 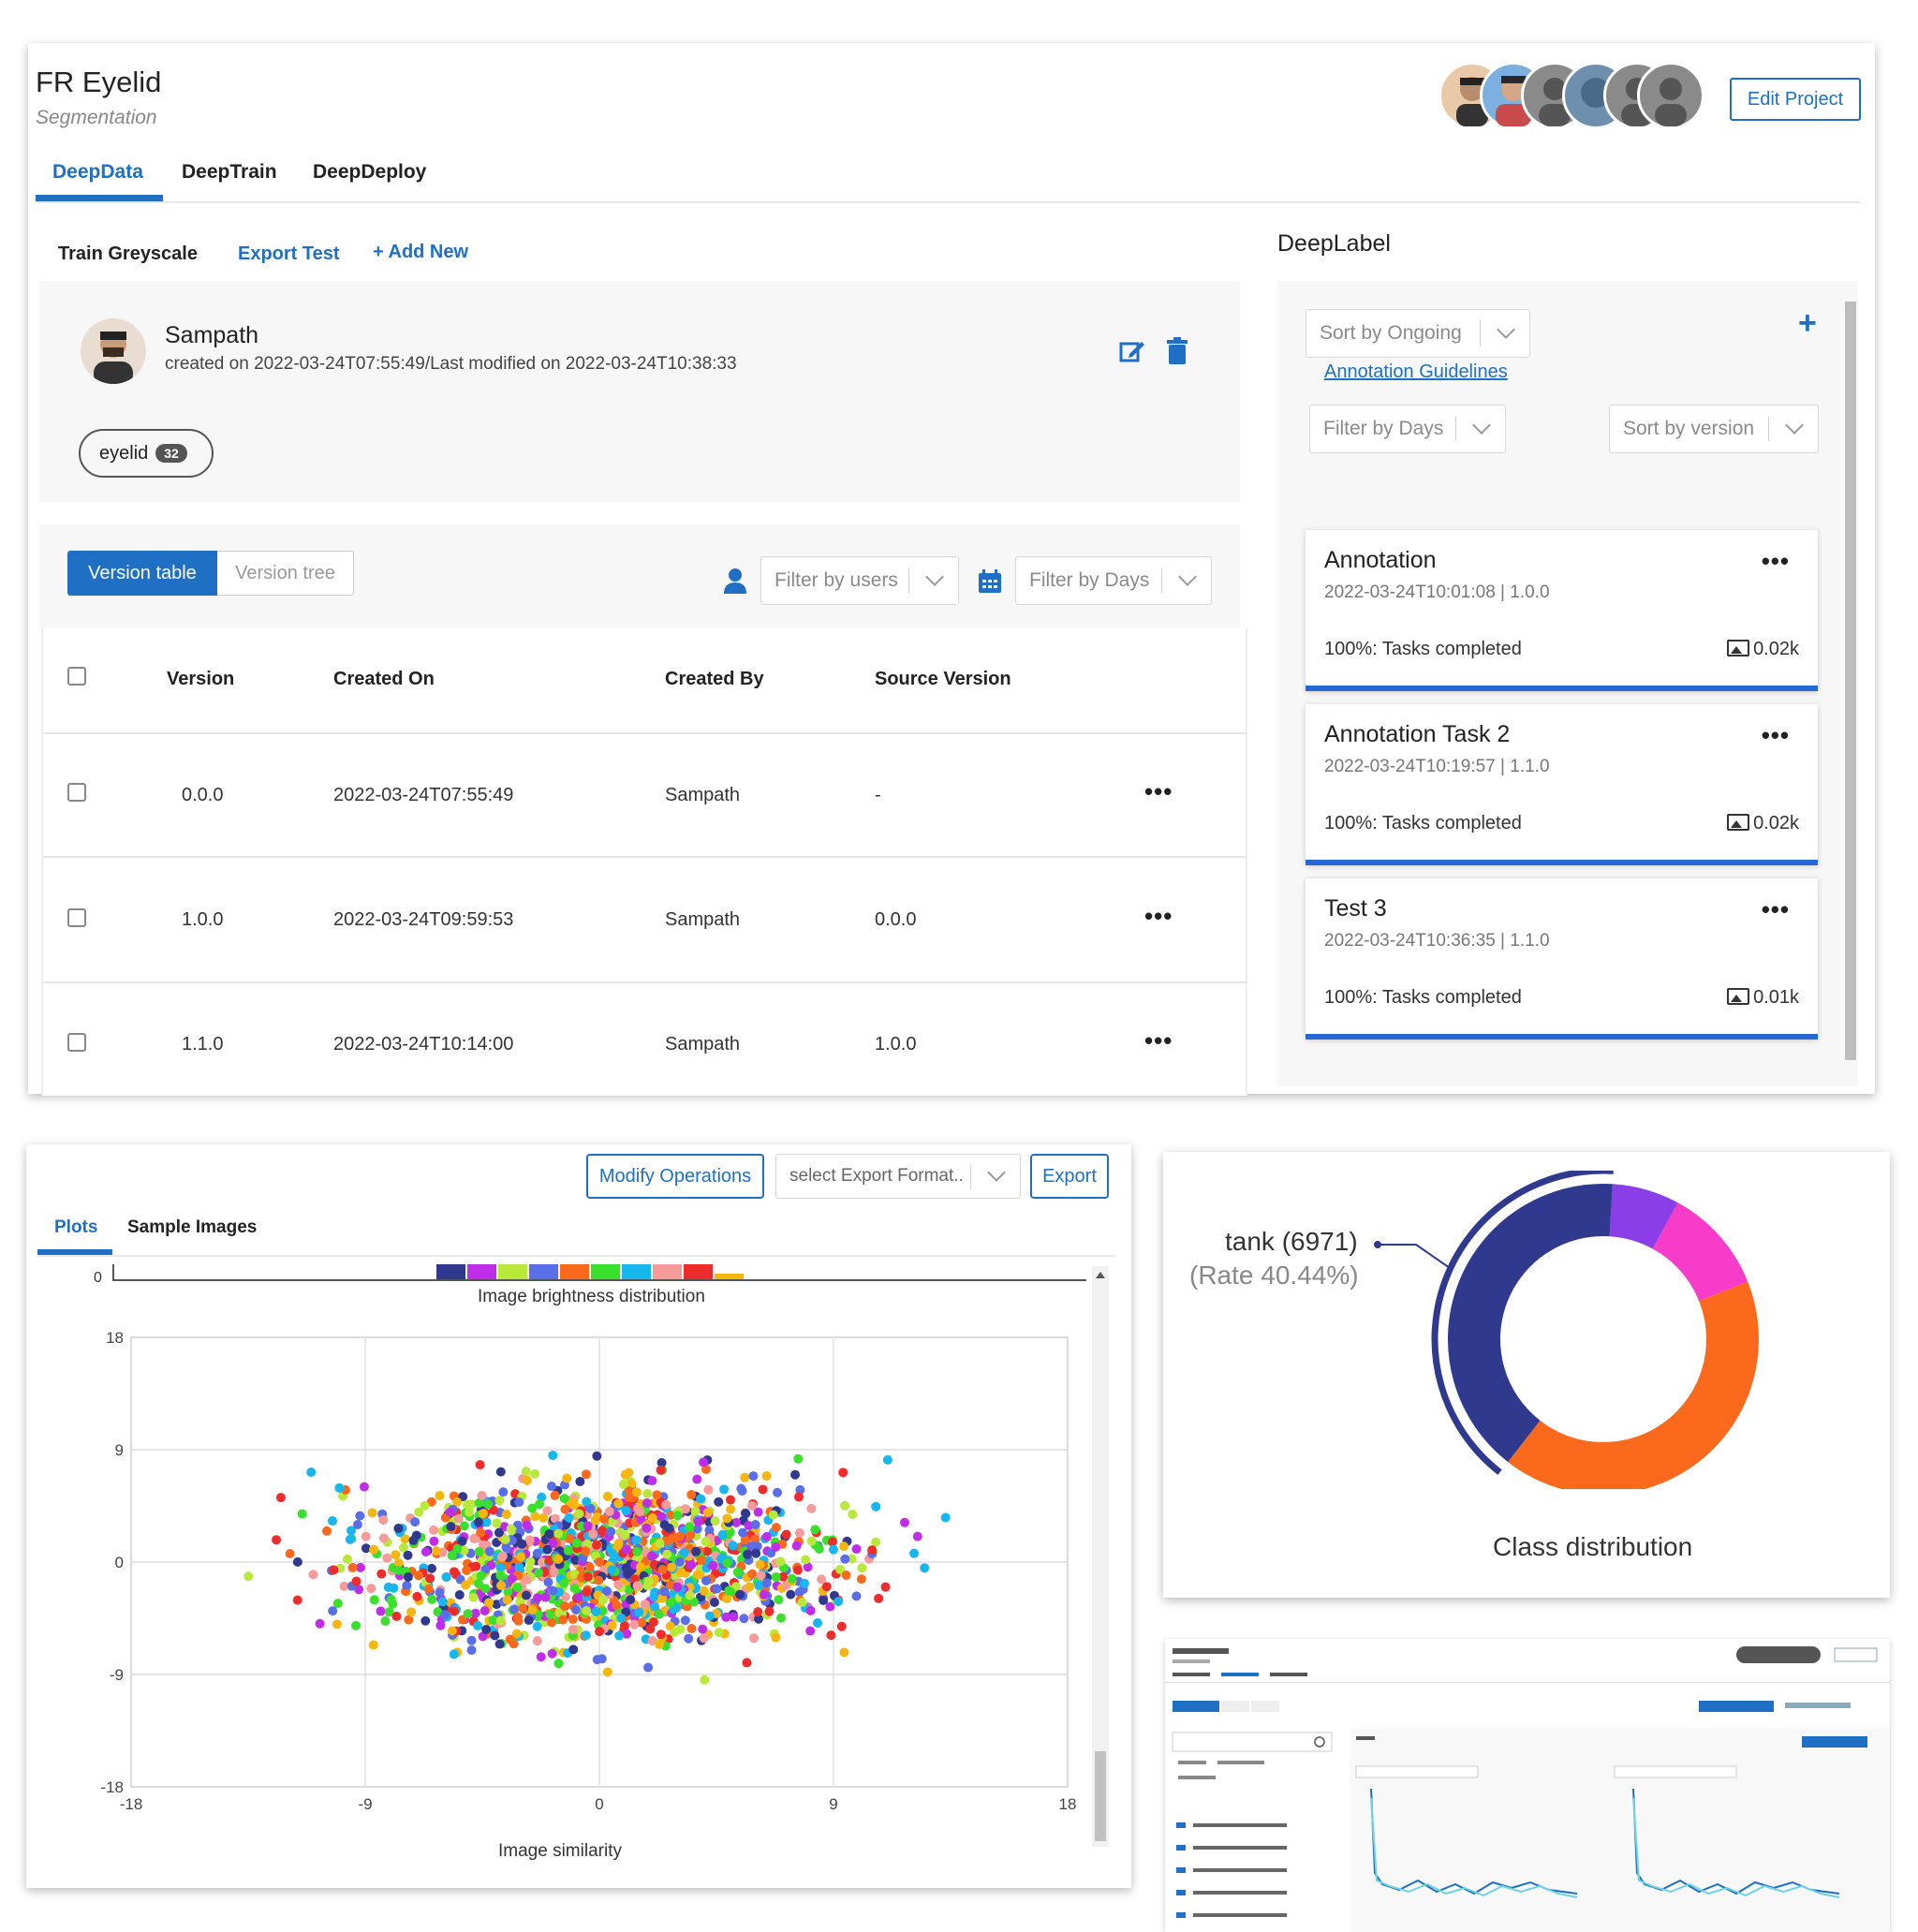 What do you see at coordinates (421, 252) in the screenshot?
I see `add-new-button: + Add New` at bounding box center [421, 252].